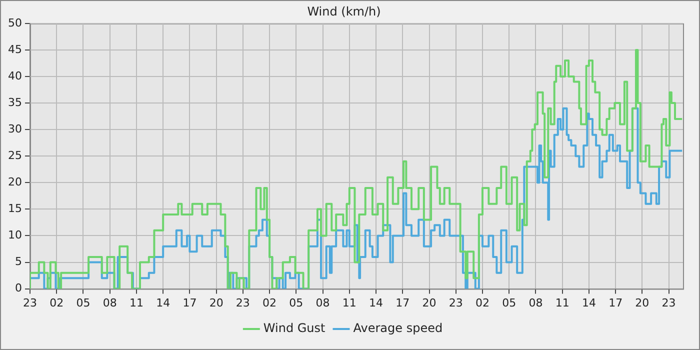  I want to click on y-tick-label: 45, so click(15, 49).